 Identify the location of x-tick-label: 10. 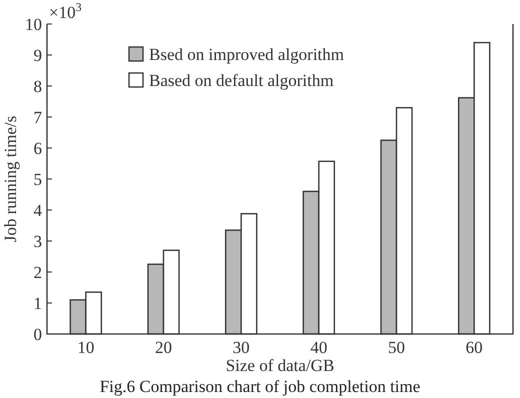
(85, 347).